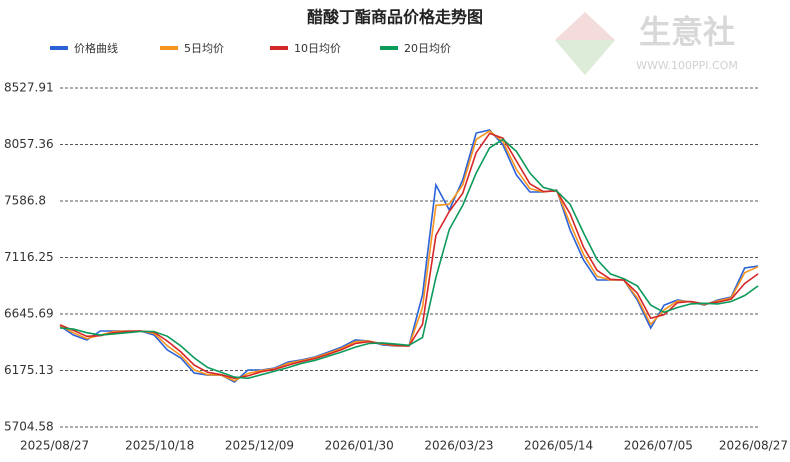  I want to click on legend-label: 10日均价, so click(317, 48).